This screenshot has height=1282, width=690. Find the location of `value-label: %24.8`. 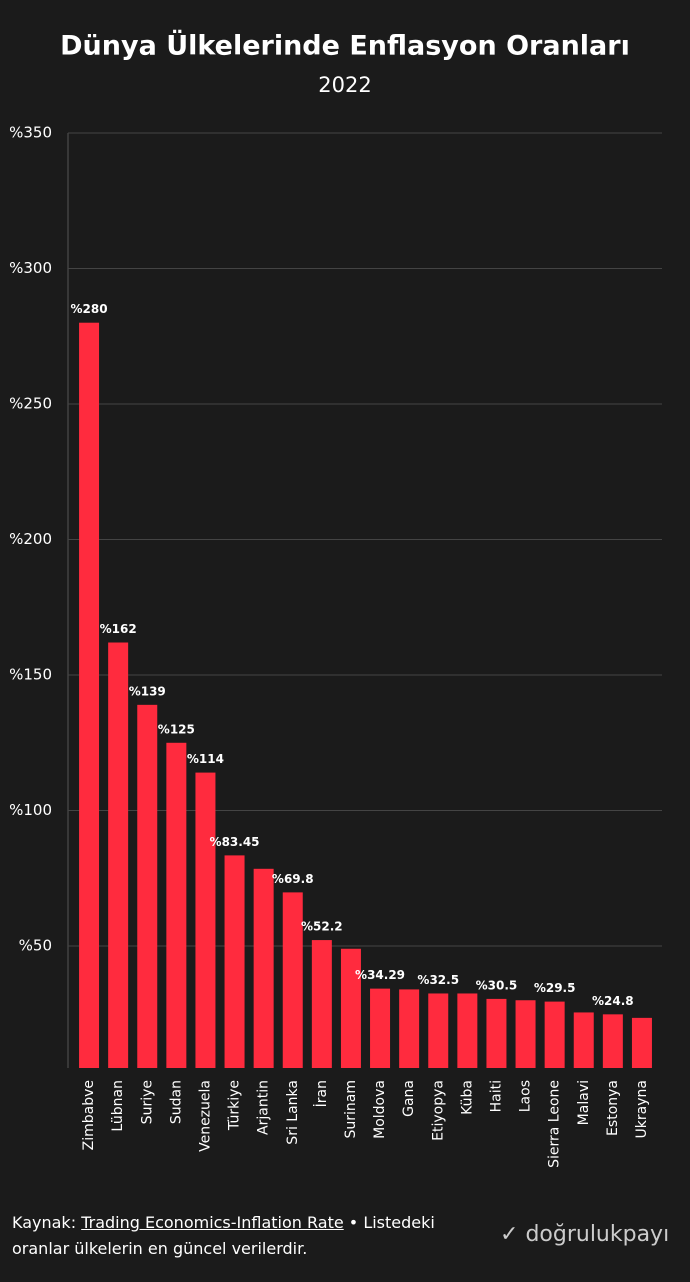

value-label: %24.8 is located at coordinates (613, 1001).